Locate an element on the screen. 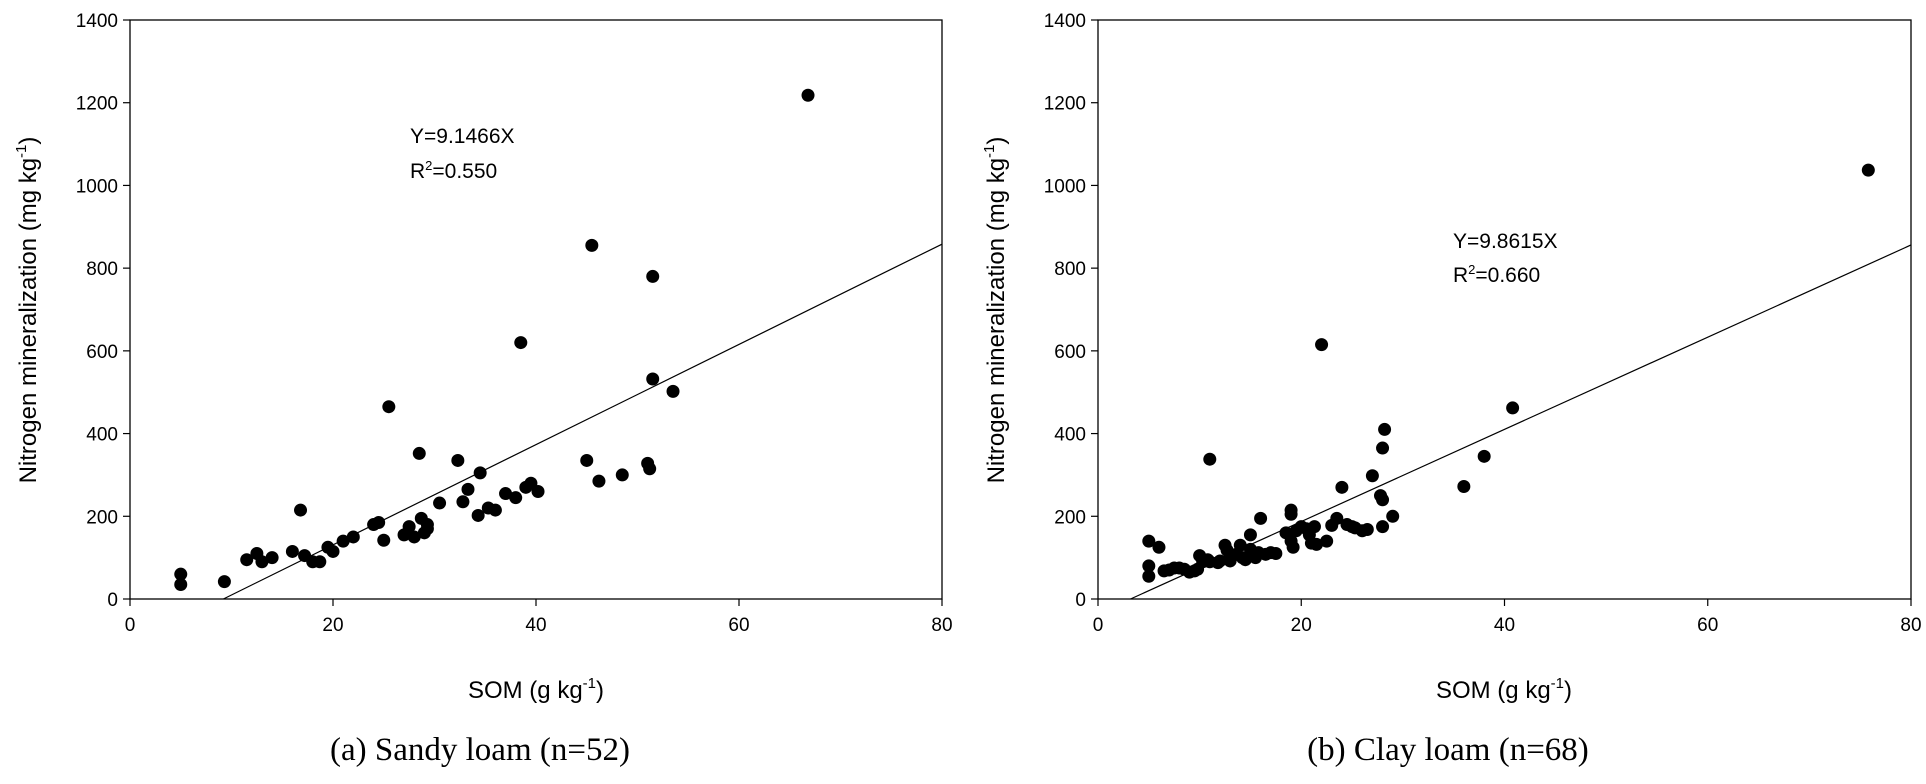 The width and height of the screenshot is (1926, 784). y-tick-label: 0 is located at coordinates (1080, 600).